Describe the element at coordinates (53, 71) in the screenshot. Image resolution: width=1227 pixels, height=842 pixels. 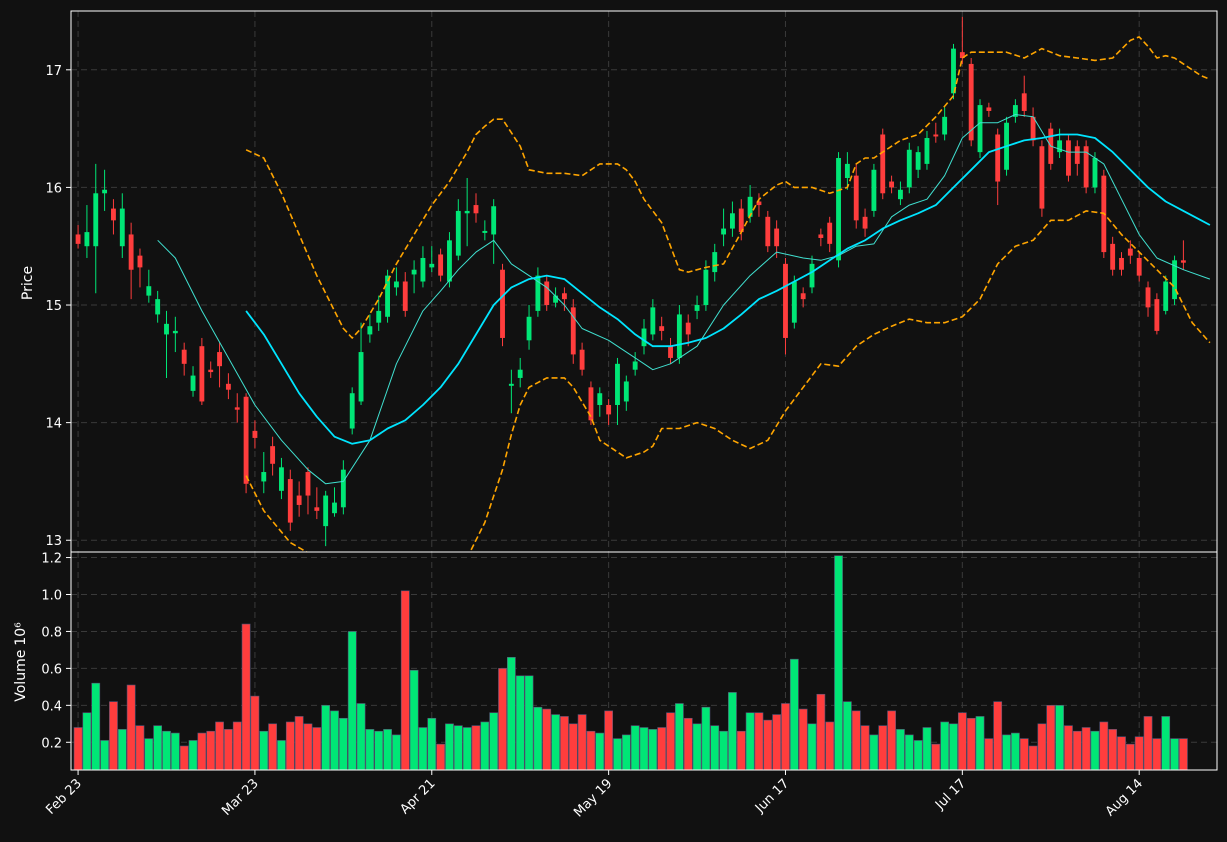
I see `price-y-tick-label: 17` at that location.